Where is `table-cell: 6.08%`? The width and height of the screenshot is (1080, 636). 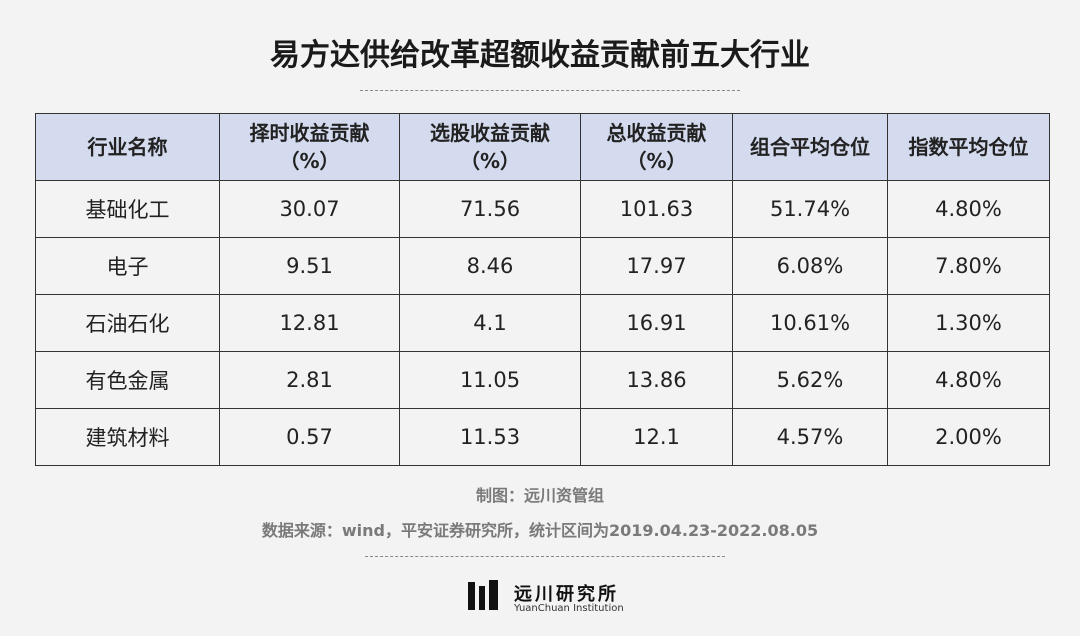 table-cell: 6.08% is located at coordinates (810, 266).